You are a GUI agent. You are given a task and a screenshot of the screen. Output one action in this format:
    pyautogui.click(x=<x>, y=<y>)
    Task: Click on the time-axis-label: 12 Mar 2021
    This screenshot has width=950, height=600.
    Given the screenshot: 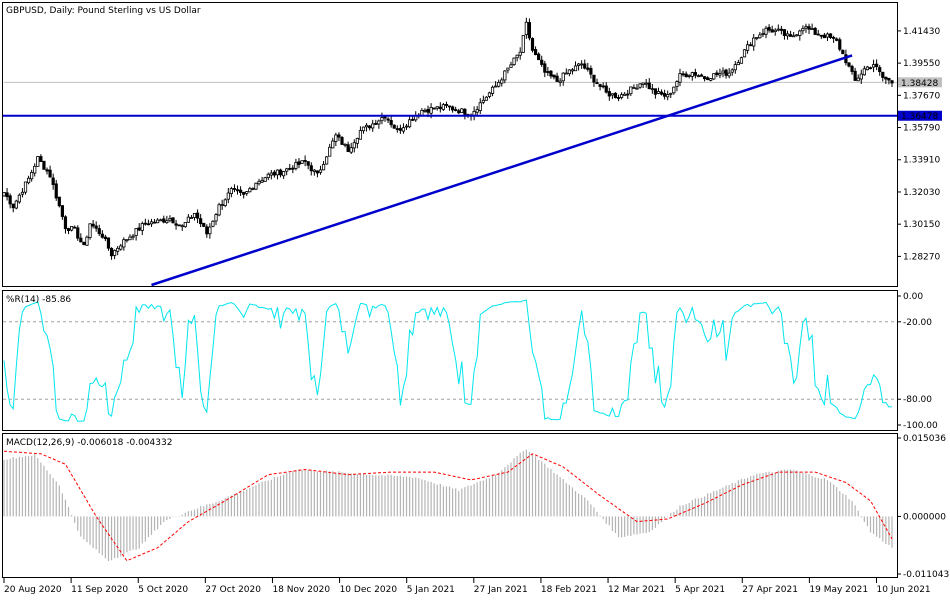 What is the action you would take?
    pyautogui.click(x=636, y=590)
    